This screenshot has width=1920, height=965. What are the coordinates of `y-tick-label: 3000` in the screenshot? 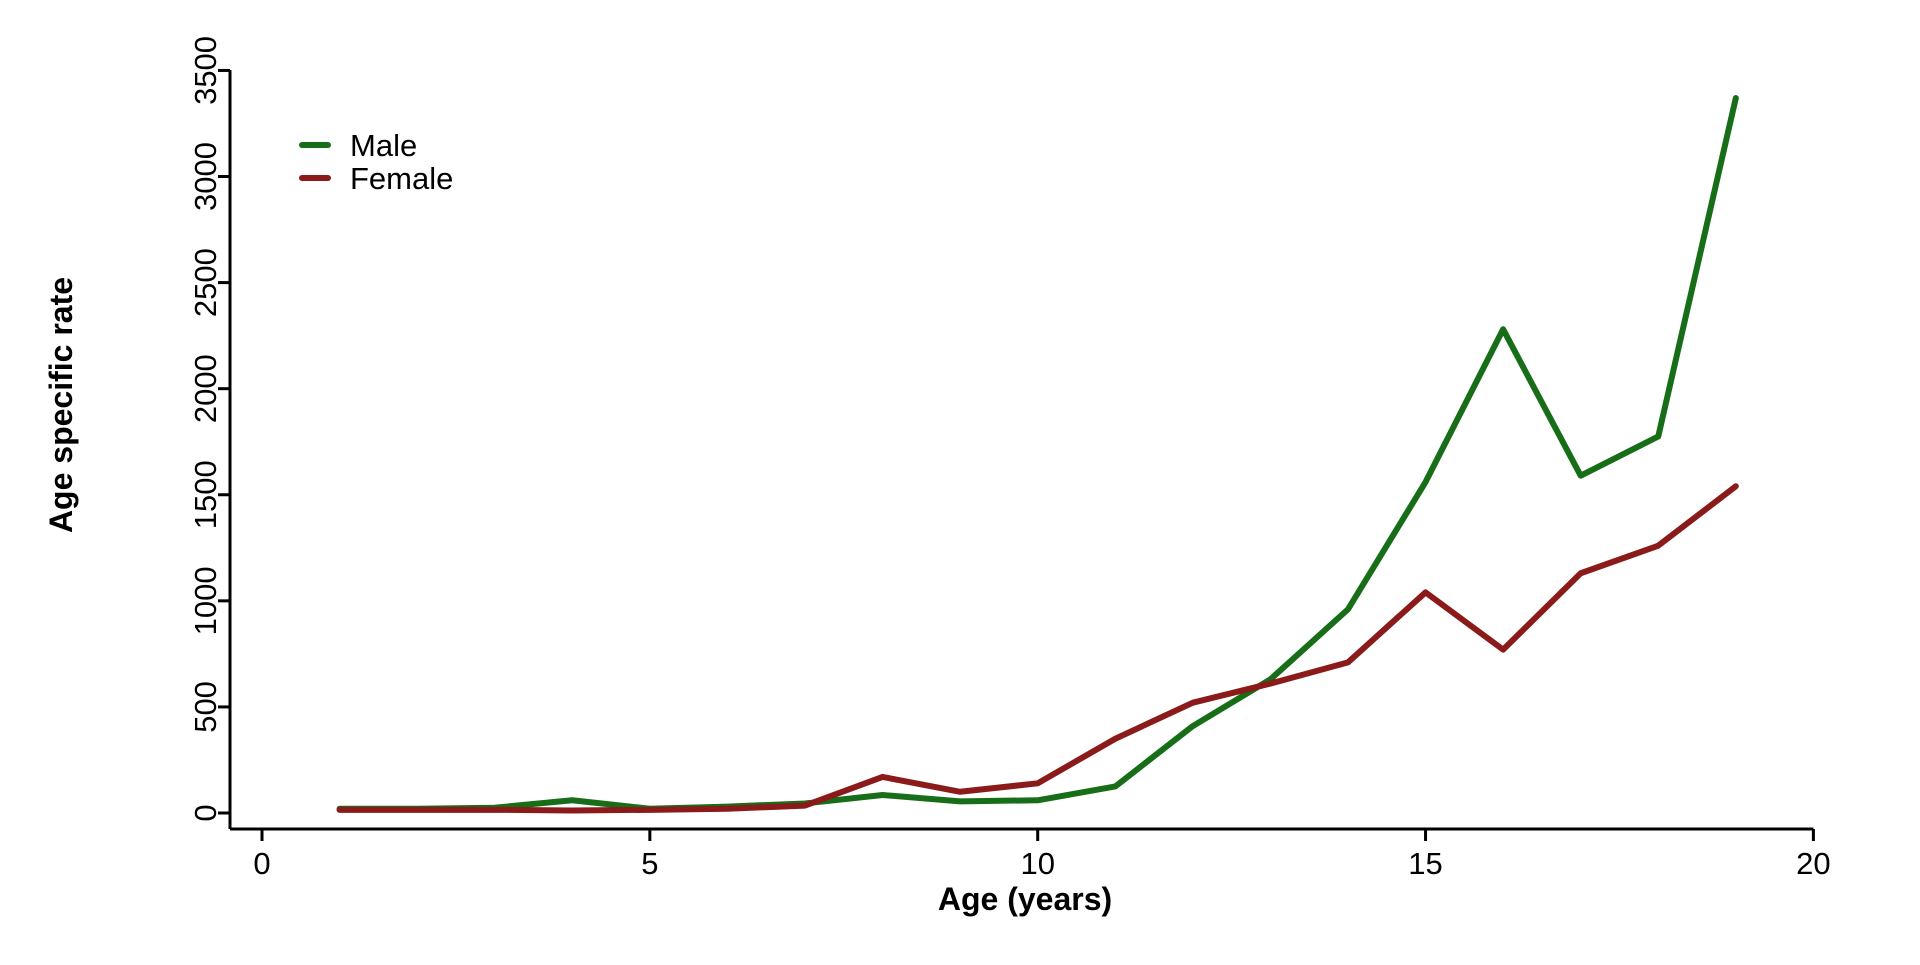 It's located at (205, 176).